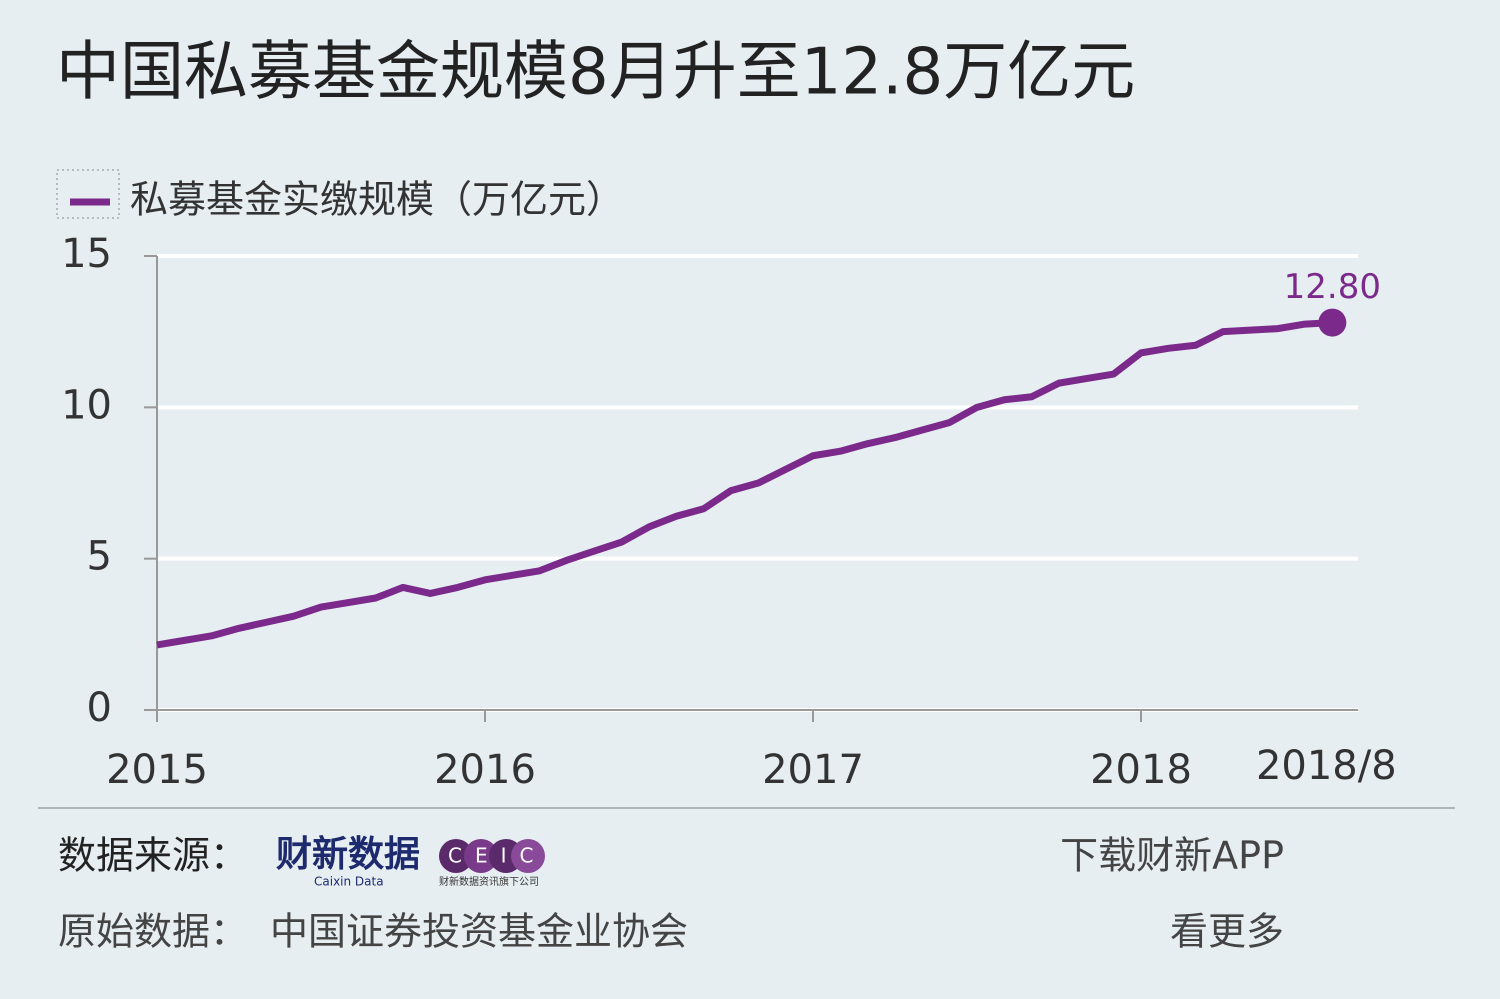  I want to click on app-line2: 看更多, so click(1227, 932).